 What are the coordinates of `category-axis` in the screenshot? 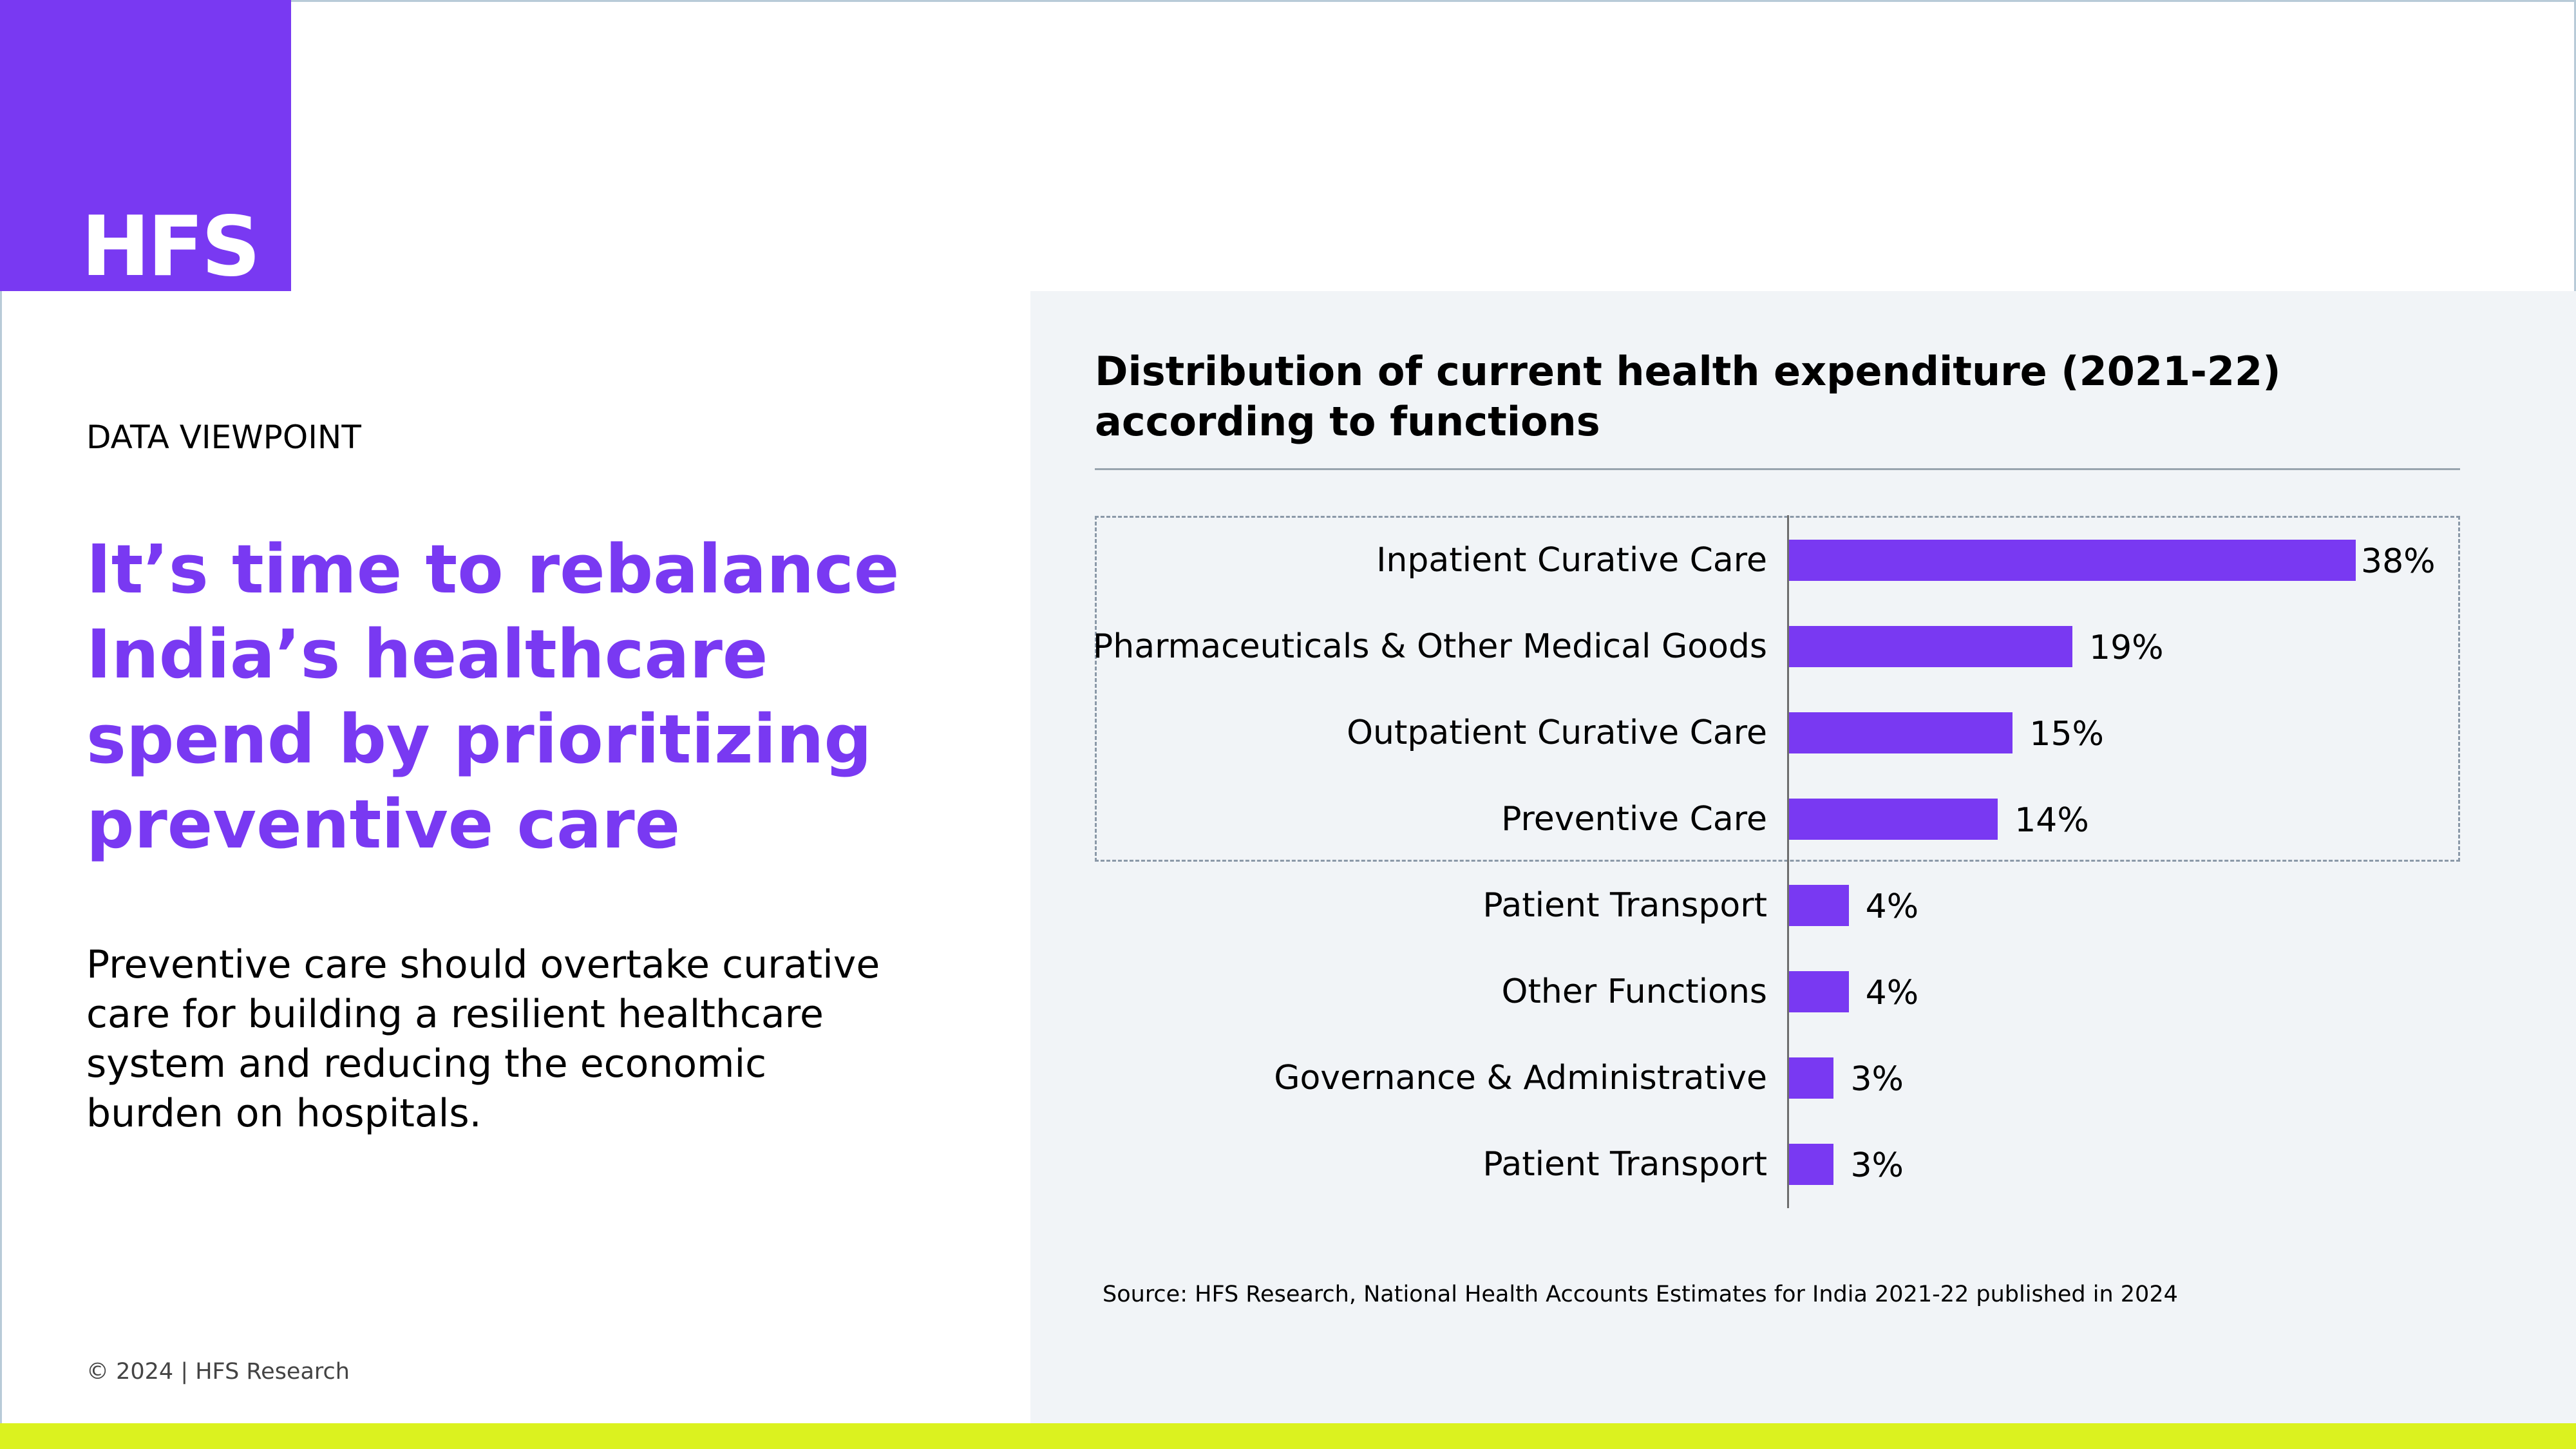 It's located at (1788, 861).